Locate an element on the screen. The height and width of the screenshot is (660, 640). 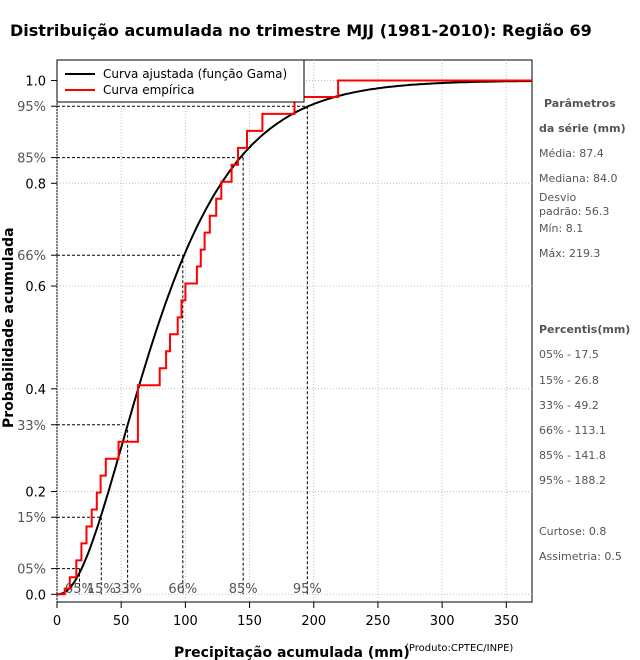
params-title-line1: Parâmetros is located at coordinates (580, 103).